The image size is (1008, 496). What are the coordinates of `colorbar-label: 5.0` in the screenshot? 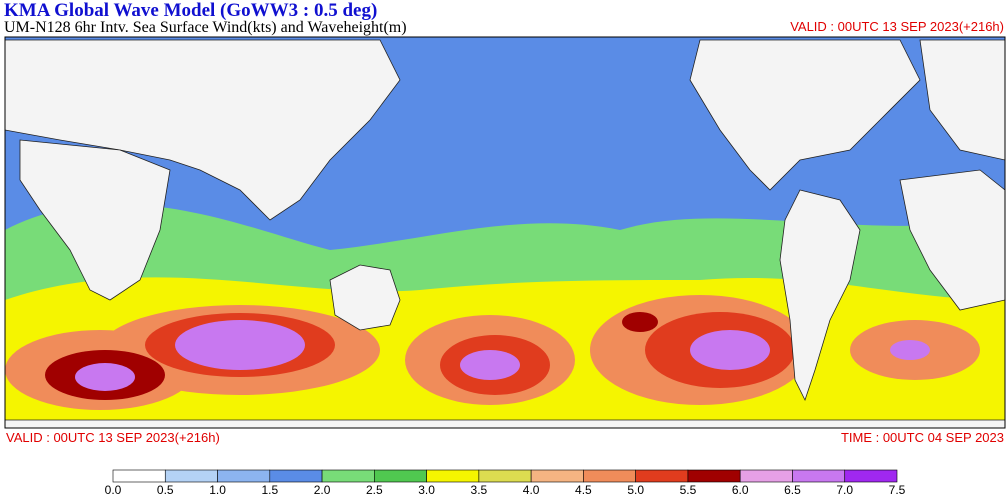 It's located at (635, 489).